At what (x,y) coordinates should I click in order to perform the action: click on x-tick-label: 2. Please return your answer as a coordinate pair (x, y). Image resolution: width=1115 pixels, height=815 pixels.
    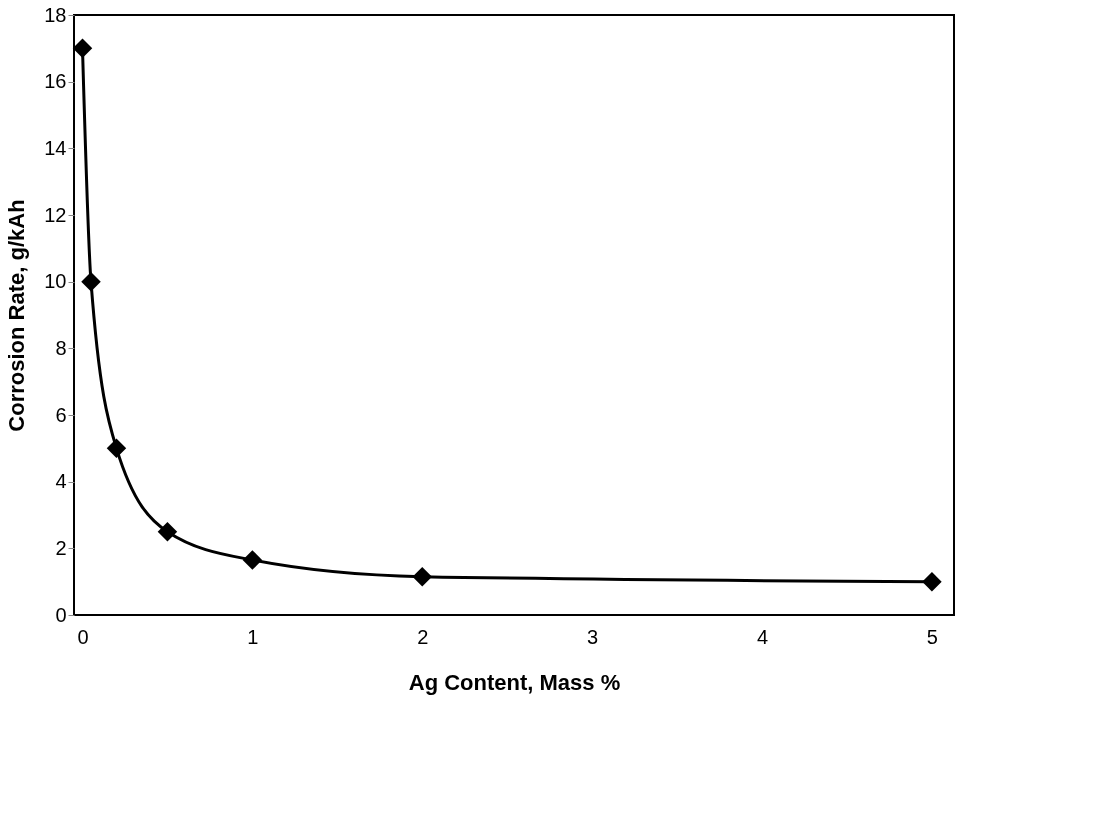
    Looking at the image, I should click on (423, 636).